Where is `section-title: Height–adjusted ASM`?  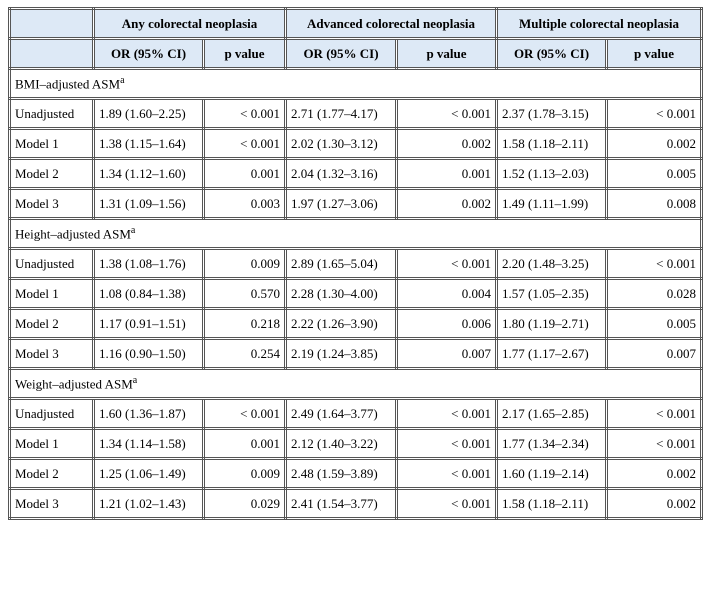 section-title: Height–adjusted ASM is located at coordinates (73, 234).